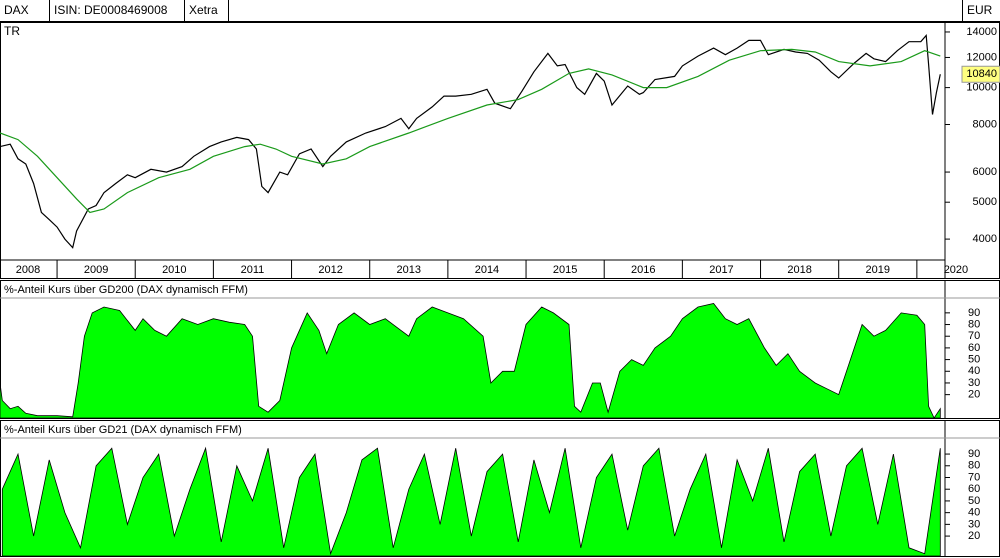 The width and height of the screenshot is (1000, 558). What do you see at coordinates (981, 88) in the screenshot?
I see `y-tick-label: 10000` at bounding box center [981, 88].